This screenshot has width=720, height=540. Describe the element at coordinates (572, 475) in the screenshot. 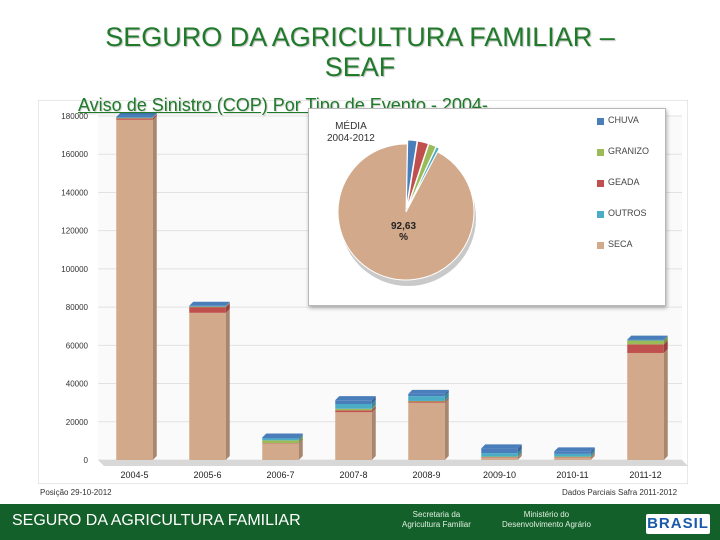

I see `x-tick-label: 2010-11` at that location.